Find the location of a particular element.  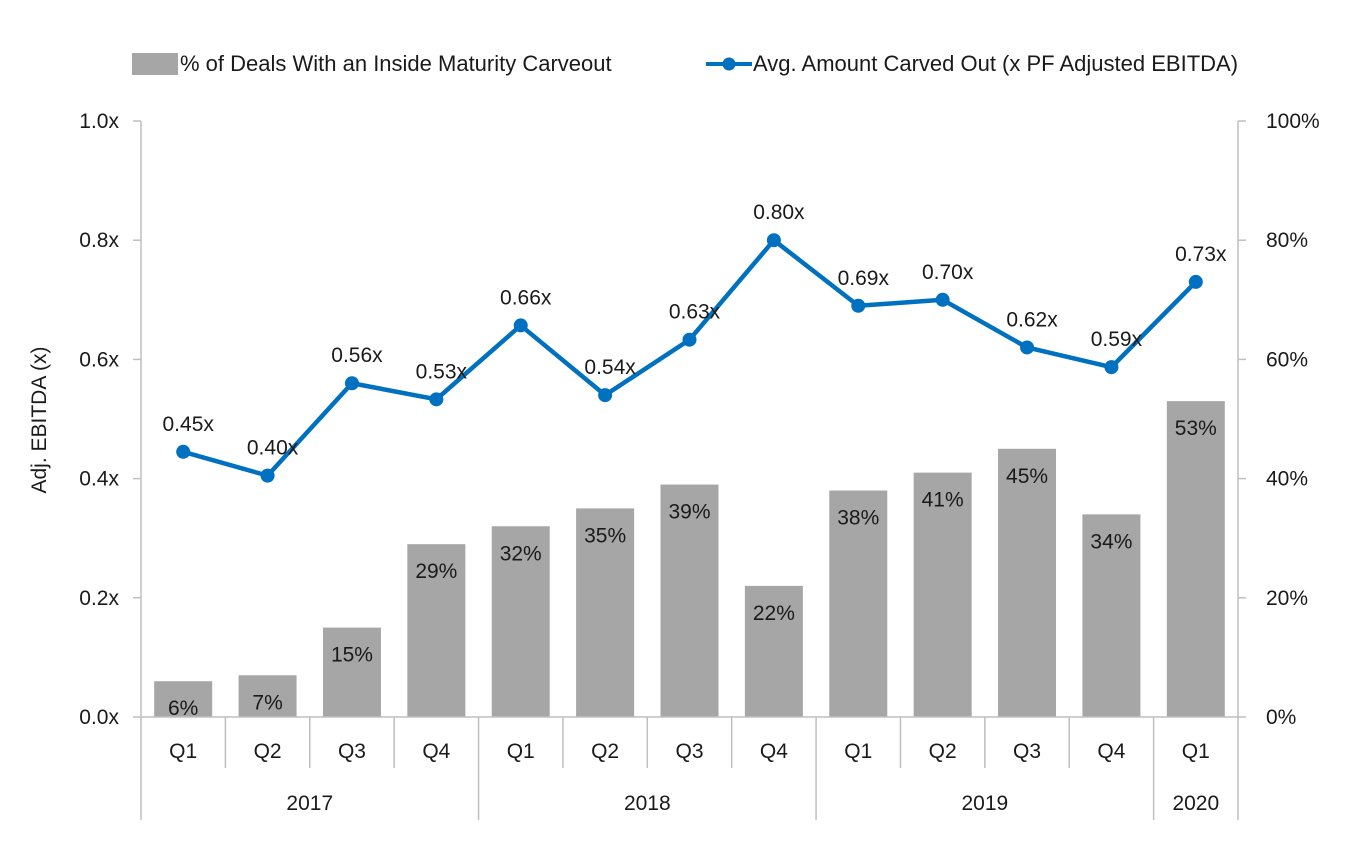

bar-data-label: 35% is located at coordinates (605, 535).